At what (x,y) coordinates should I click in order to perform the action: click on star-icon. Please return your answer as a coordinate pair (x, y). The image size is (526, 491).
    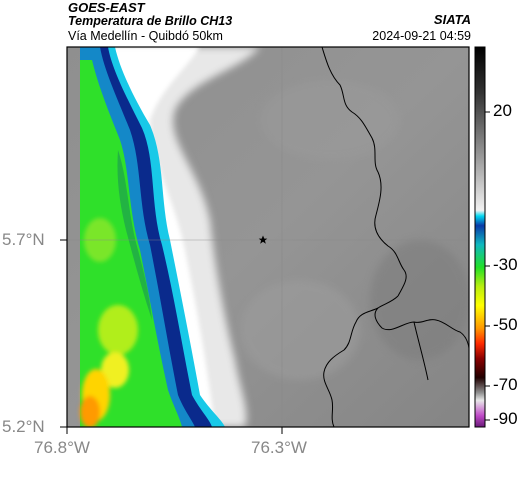
    Looking at the image, I should click on (263, 239).